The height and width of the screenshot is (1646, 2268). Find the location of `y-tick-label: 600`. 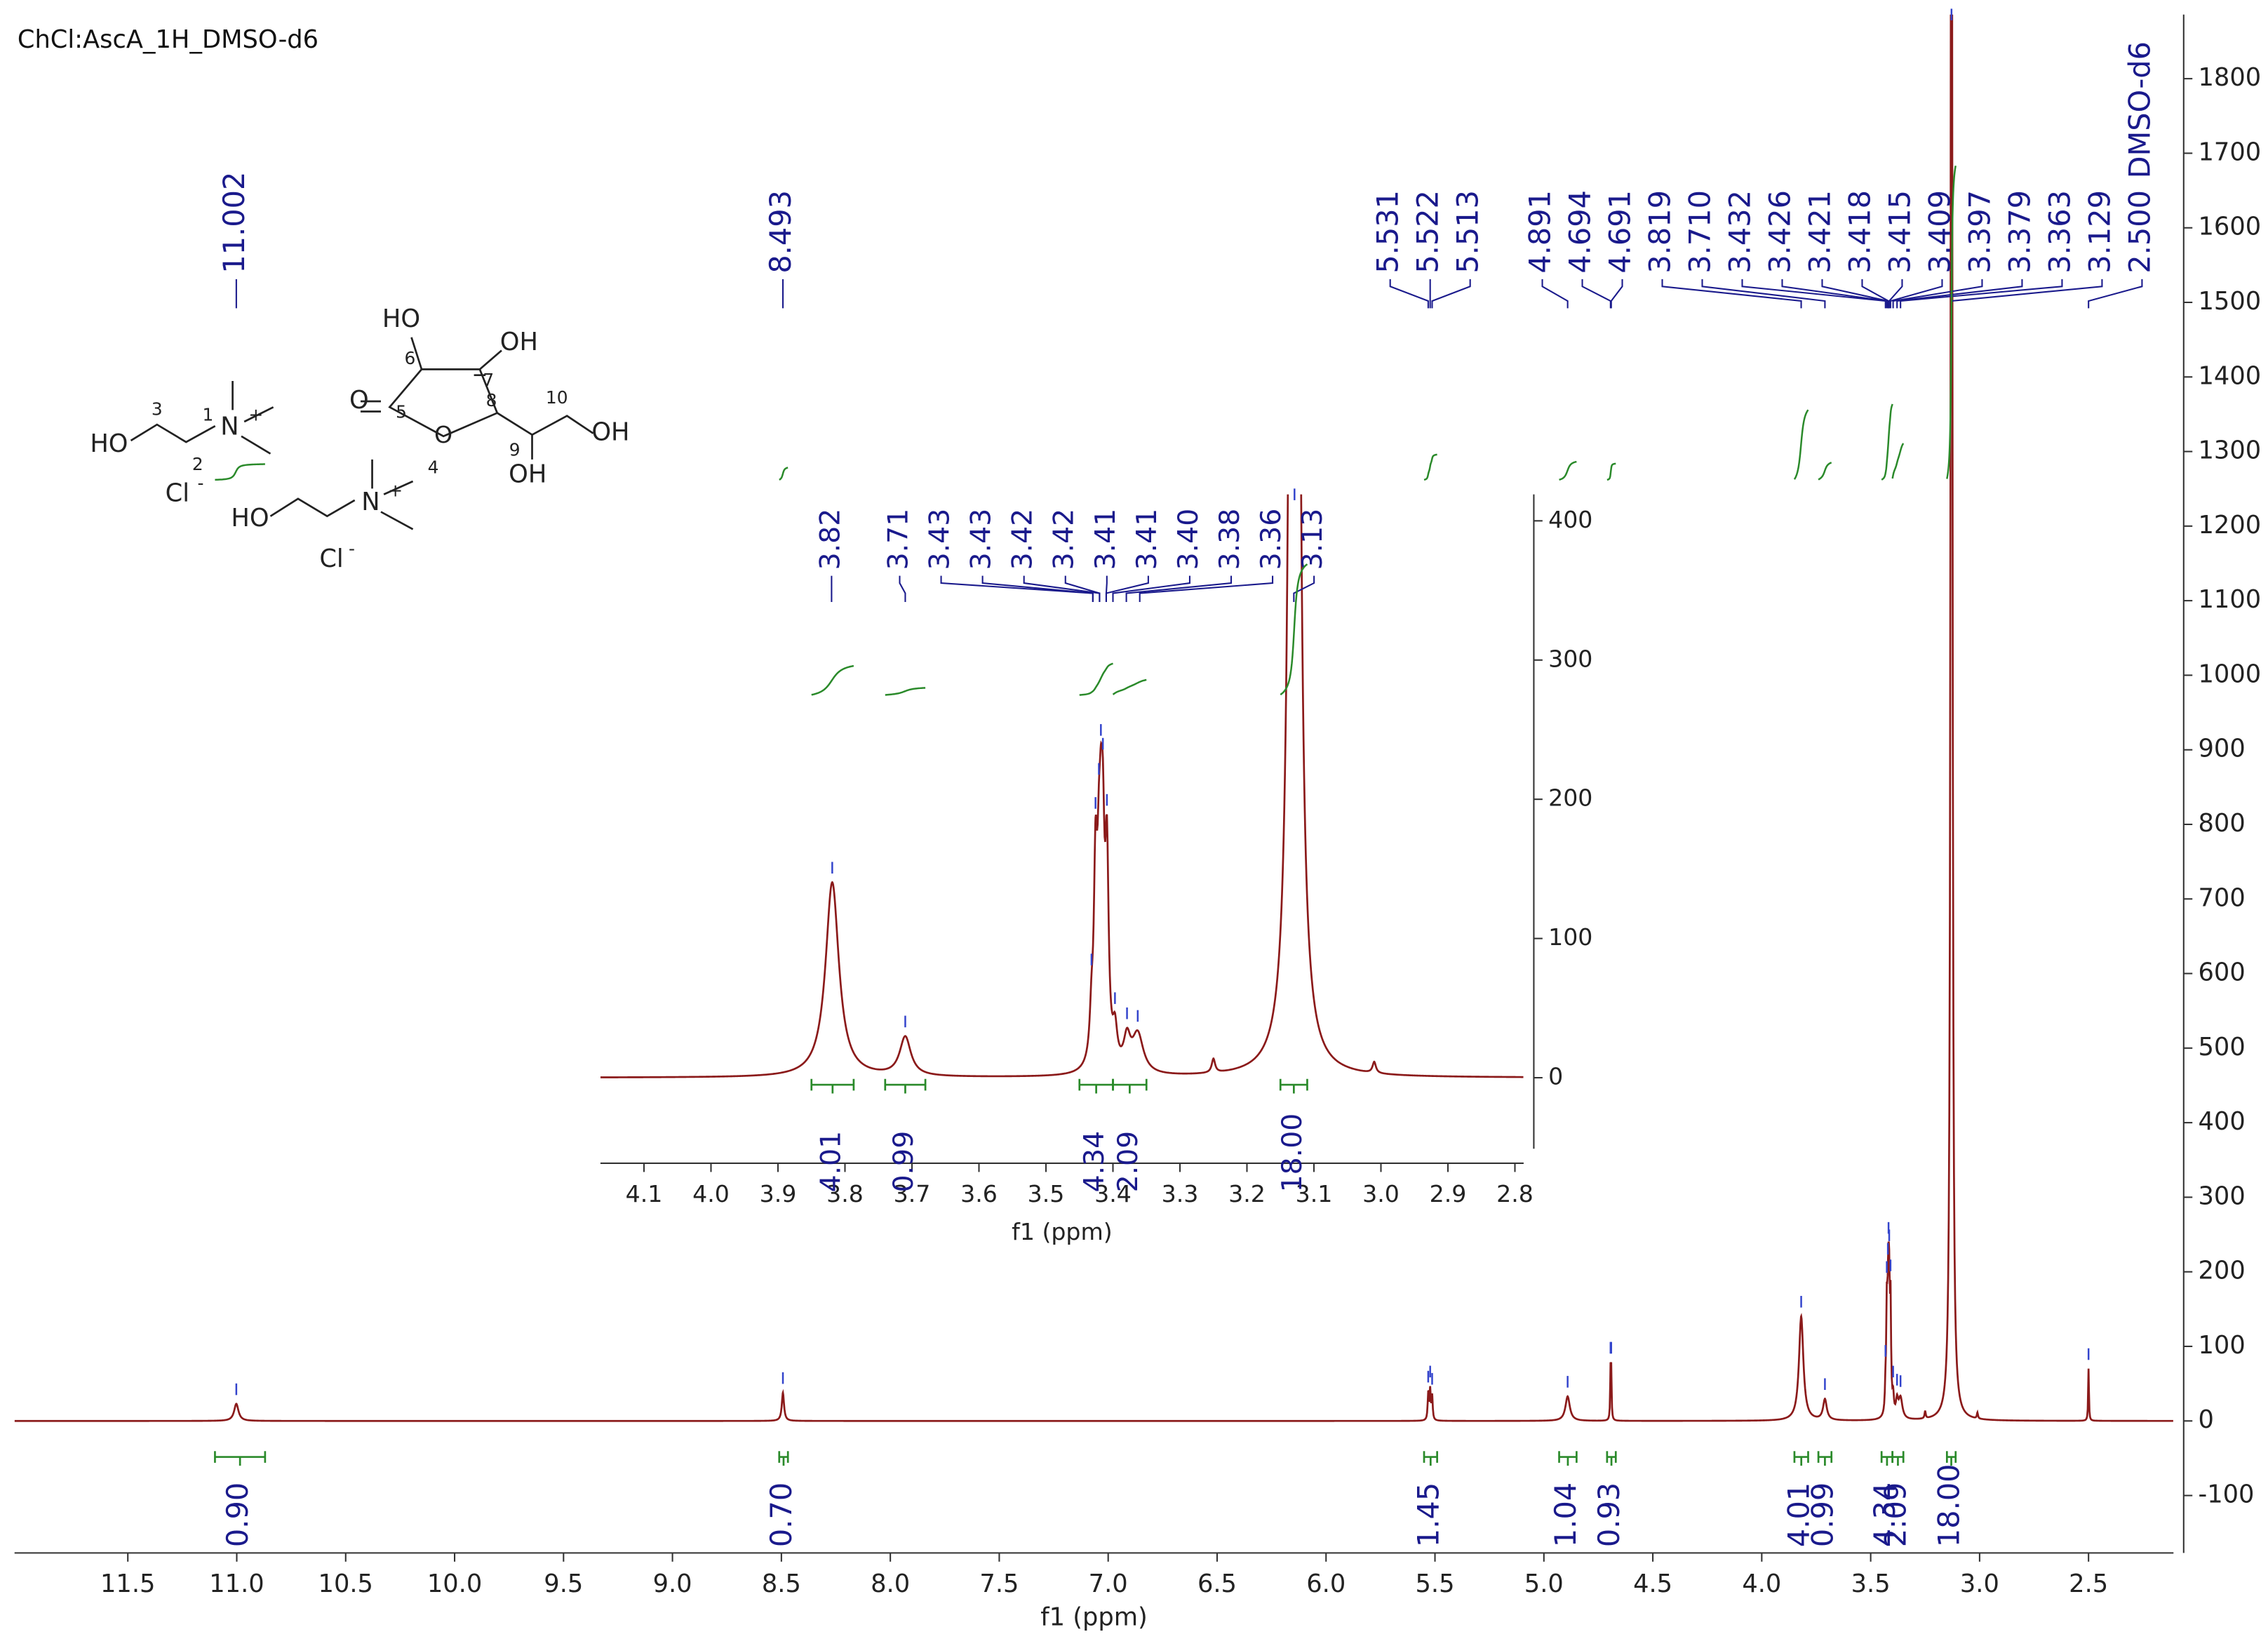

y-tick-label: 600 is located at coordinates (2222, 973).